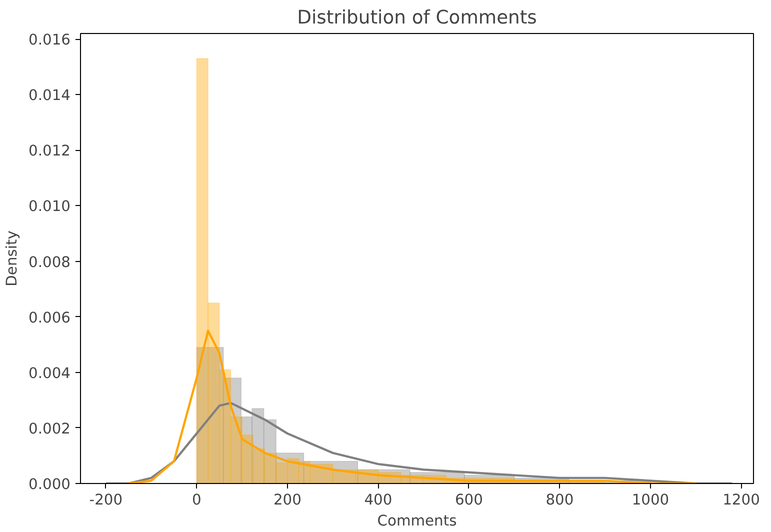 This screenshot has width=771, height=532. I want to click on y-tick-label: 0.016, so click(49, 40).